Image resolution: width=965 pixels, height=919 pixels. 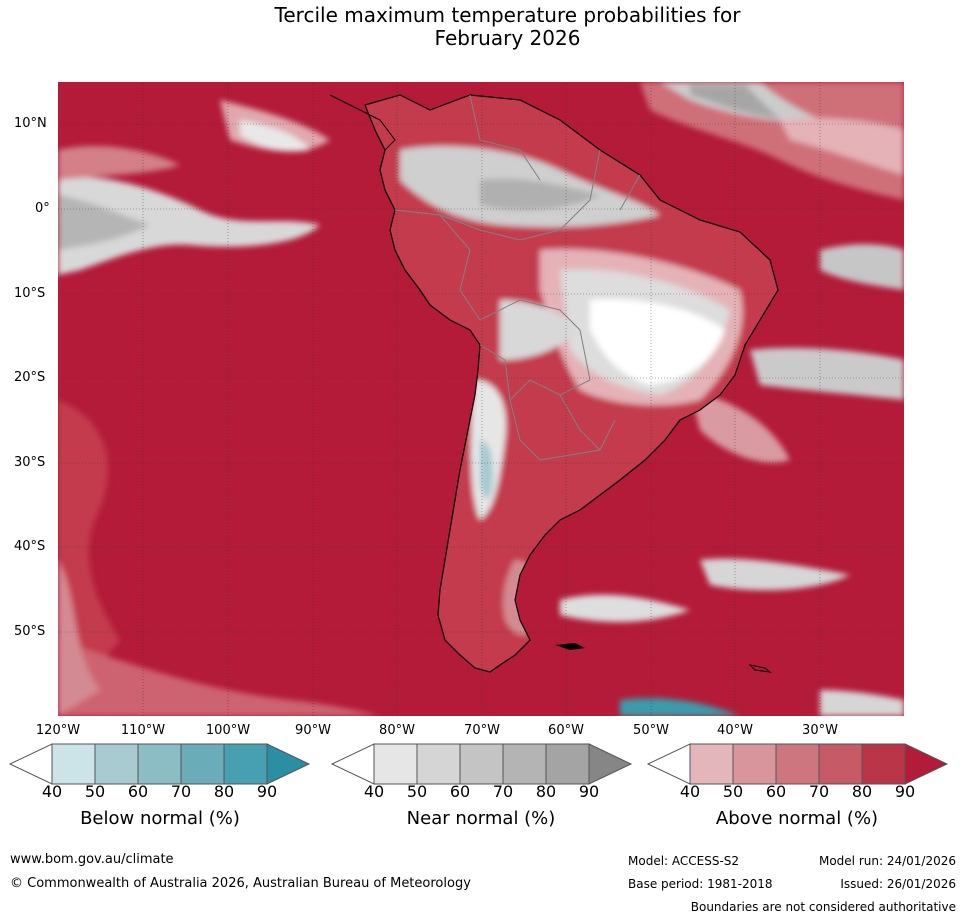 I want to click on near-60-south-atlantic, so click(x=827, y=374).